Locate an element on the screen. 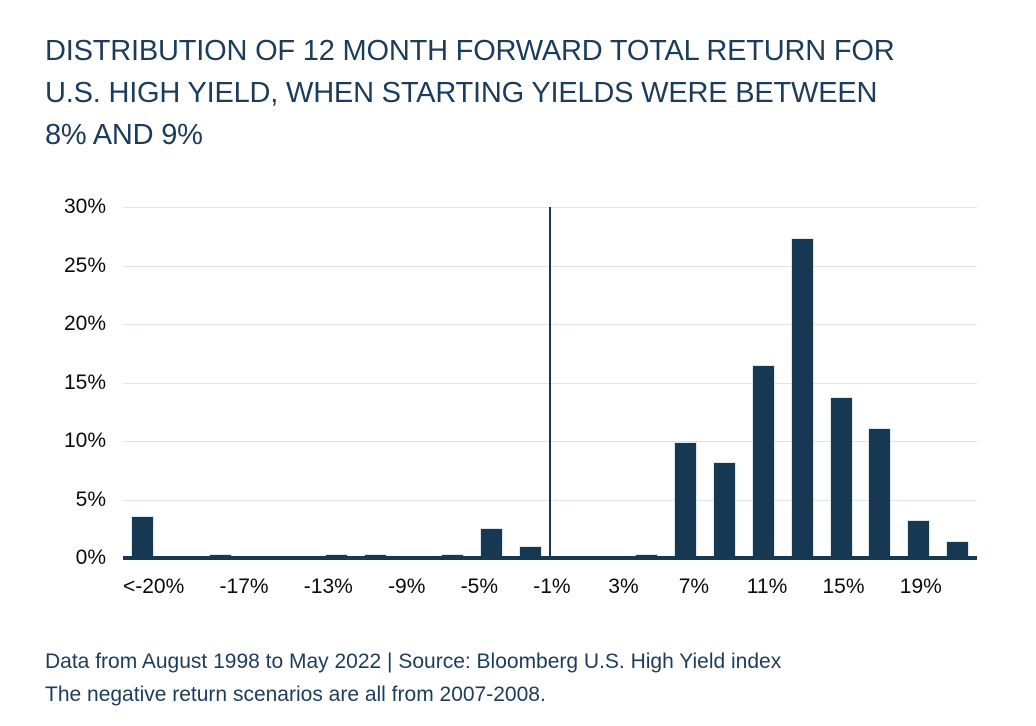  x-tick-label: 3% is located at coordinates (623, 586).